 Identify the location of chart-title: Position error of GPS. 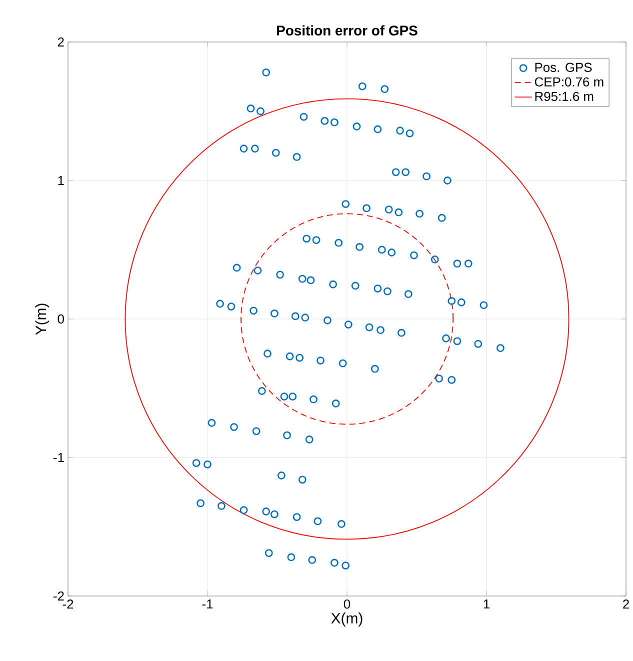
(347, 30).